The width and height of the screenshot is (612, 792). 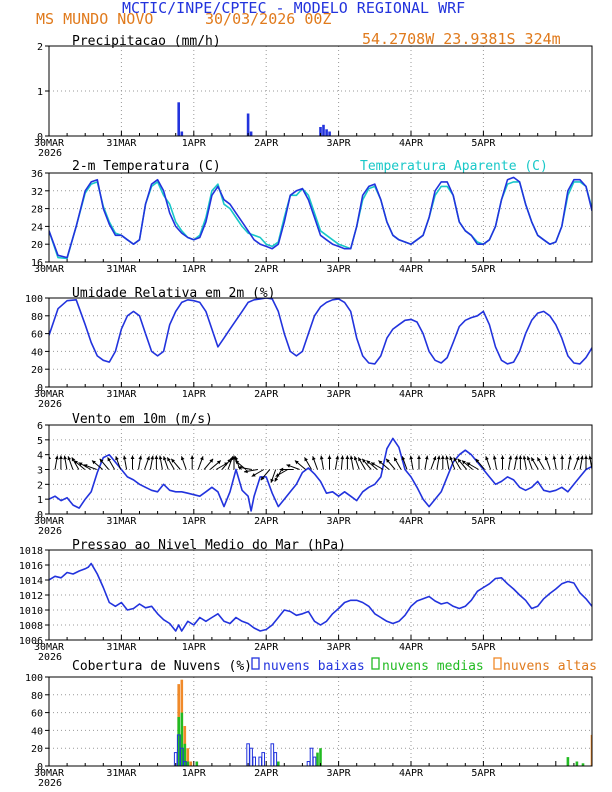 I want to click on pressure-frame, so click(x=320, y=595).